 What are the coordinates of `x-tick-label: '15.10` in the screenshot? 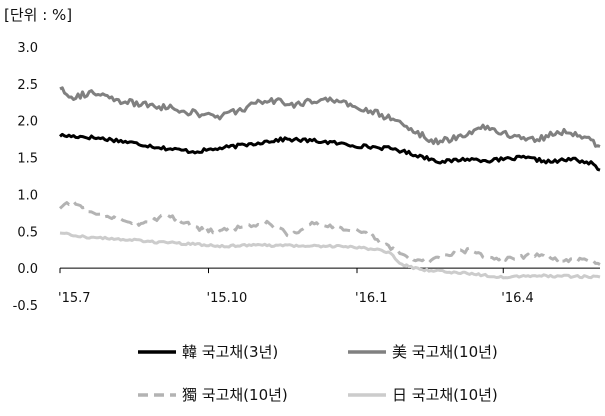 It's located at (227, 298).